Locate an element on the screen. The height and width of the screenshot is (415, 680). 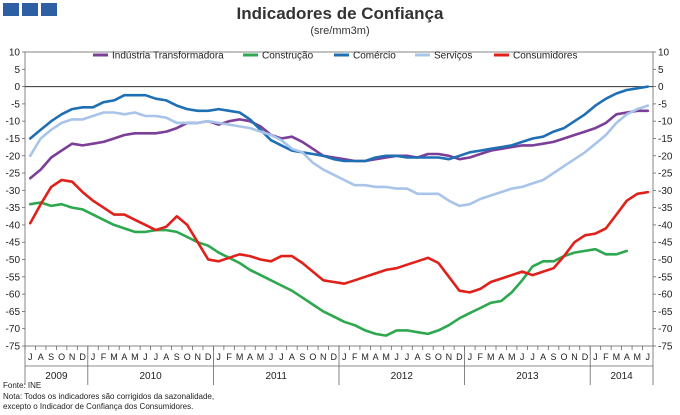
y-tick-label-left: -40 is located at coordinates (13, 225).